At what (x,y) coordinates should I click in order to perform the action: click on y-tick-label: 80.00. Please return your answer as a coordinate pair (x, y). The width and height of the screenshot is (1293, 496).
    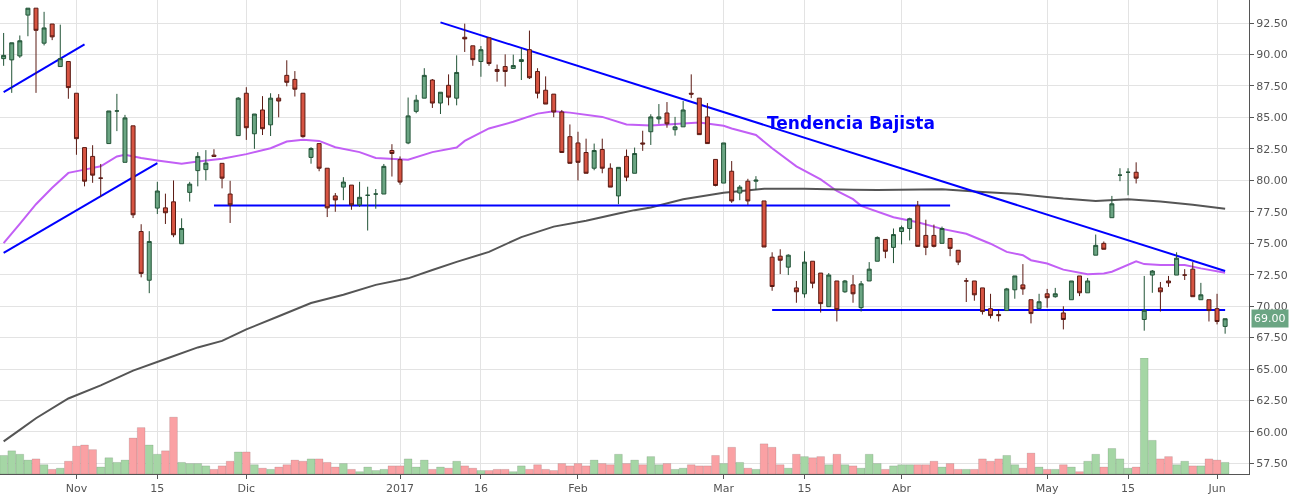
    Looking at the image, I should click on (1272, 181).